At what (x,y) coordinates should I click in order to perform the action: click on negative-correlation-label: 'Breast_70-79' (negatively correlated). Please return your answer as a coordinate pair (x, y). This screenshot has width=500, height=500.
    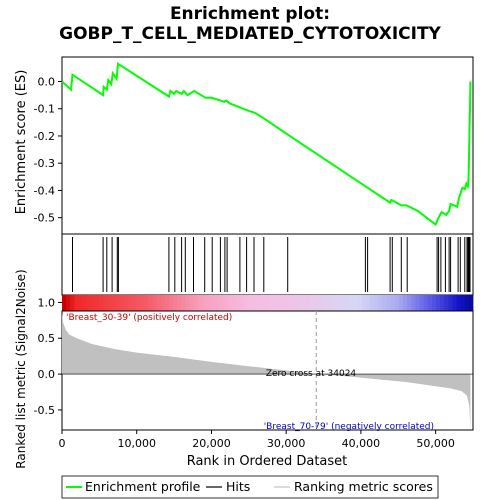
    Looking at the image, I should click on (349, 427).